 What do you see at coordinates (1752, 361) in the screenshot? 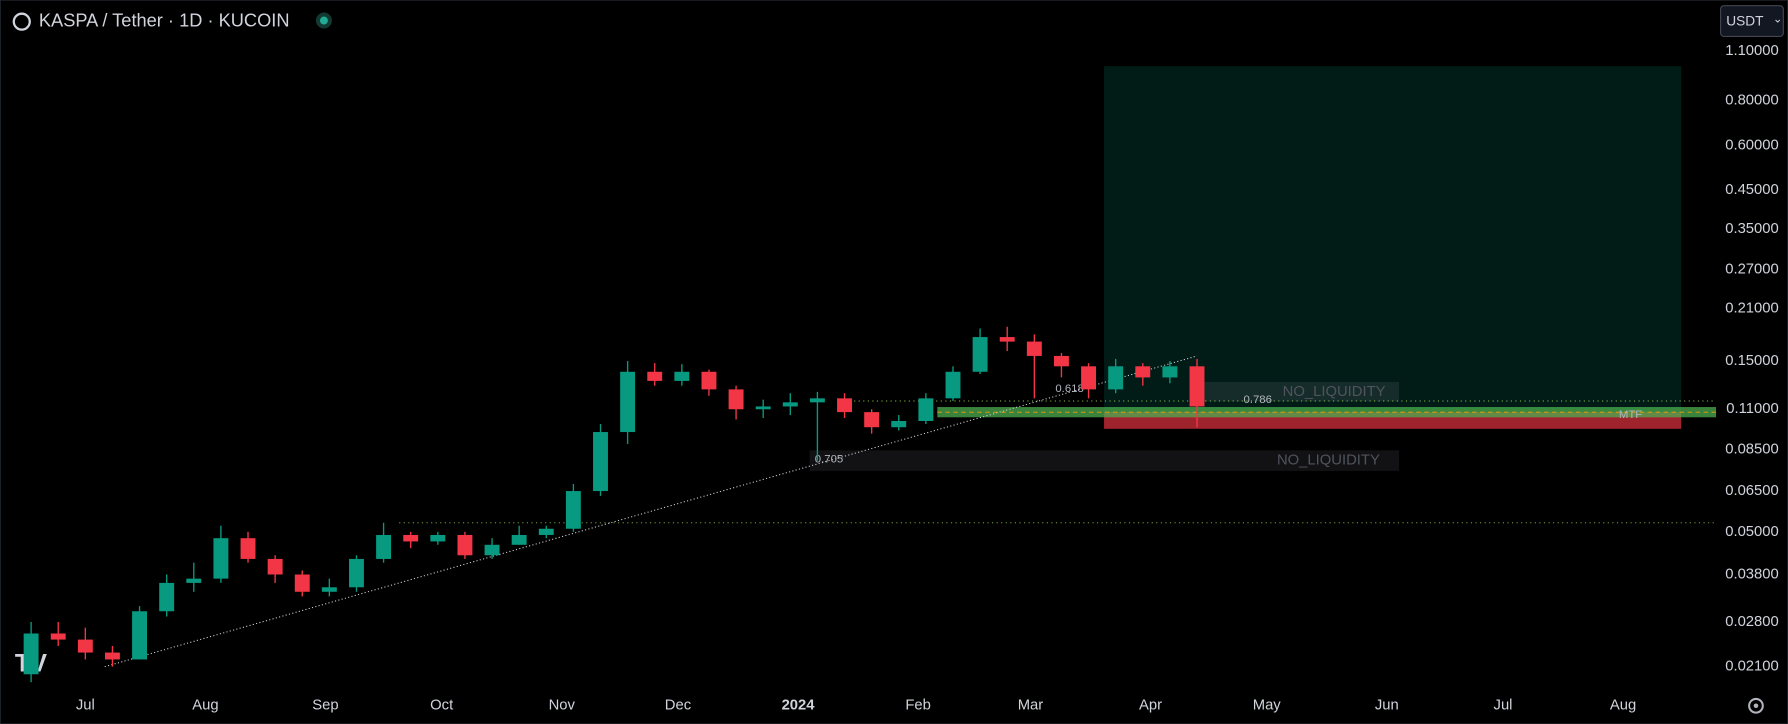
I see `y-tick-label: 0.15000` at bounding box center [1752, 361].